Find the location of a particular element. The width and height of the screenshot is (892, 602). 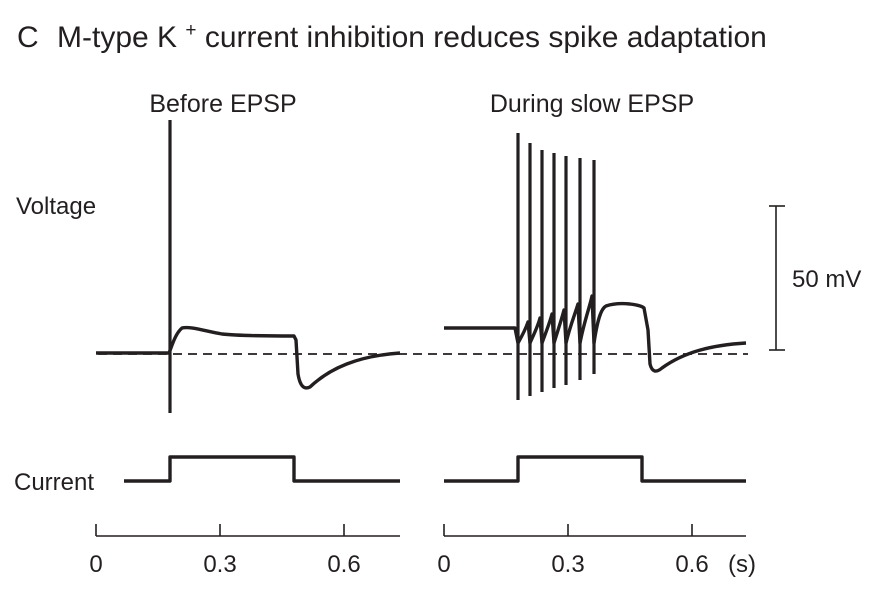

title-superscript: + is located at coordinates (190, 30).